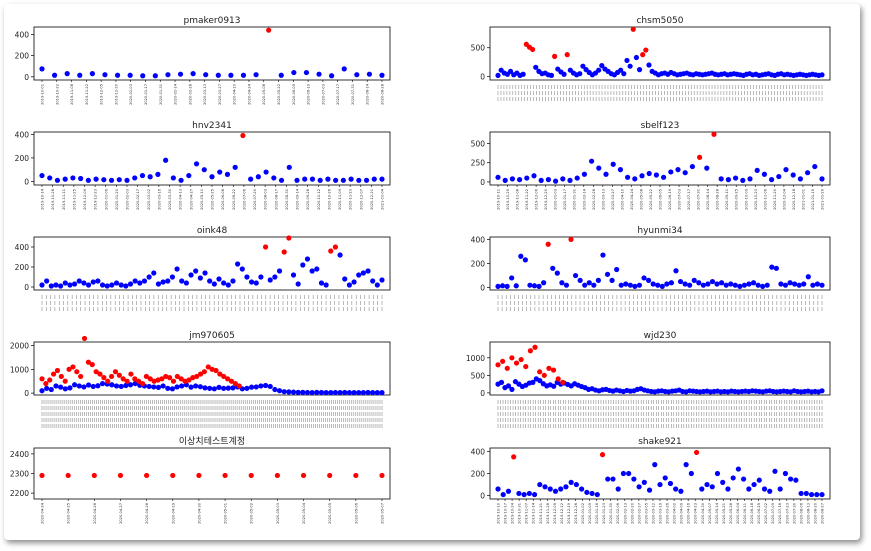  What do you see at coordinates (147, 513) in the screenshot?
I see `x-tick-label: 2020-04-28` at bounding box center [147, 513].